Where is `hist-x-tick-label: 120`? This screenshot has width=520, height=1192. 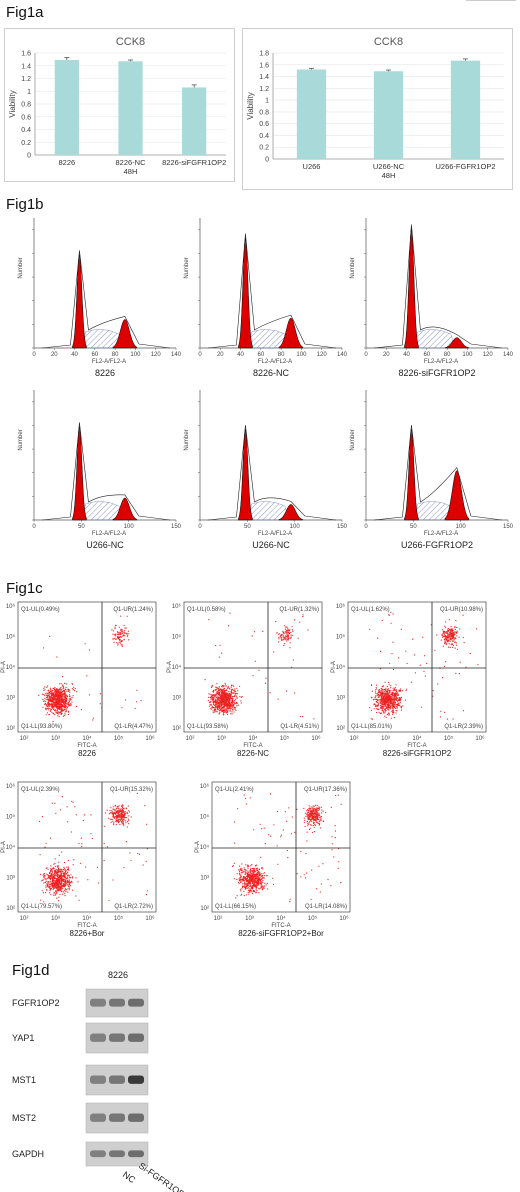 hist-x-tick-label: 120 is located at coordinates (156, 355).